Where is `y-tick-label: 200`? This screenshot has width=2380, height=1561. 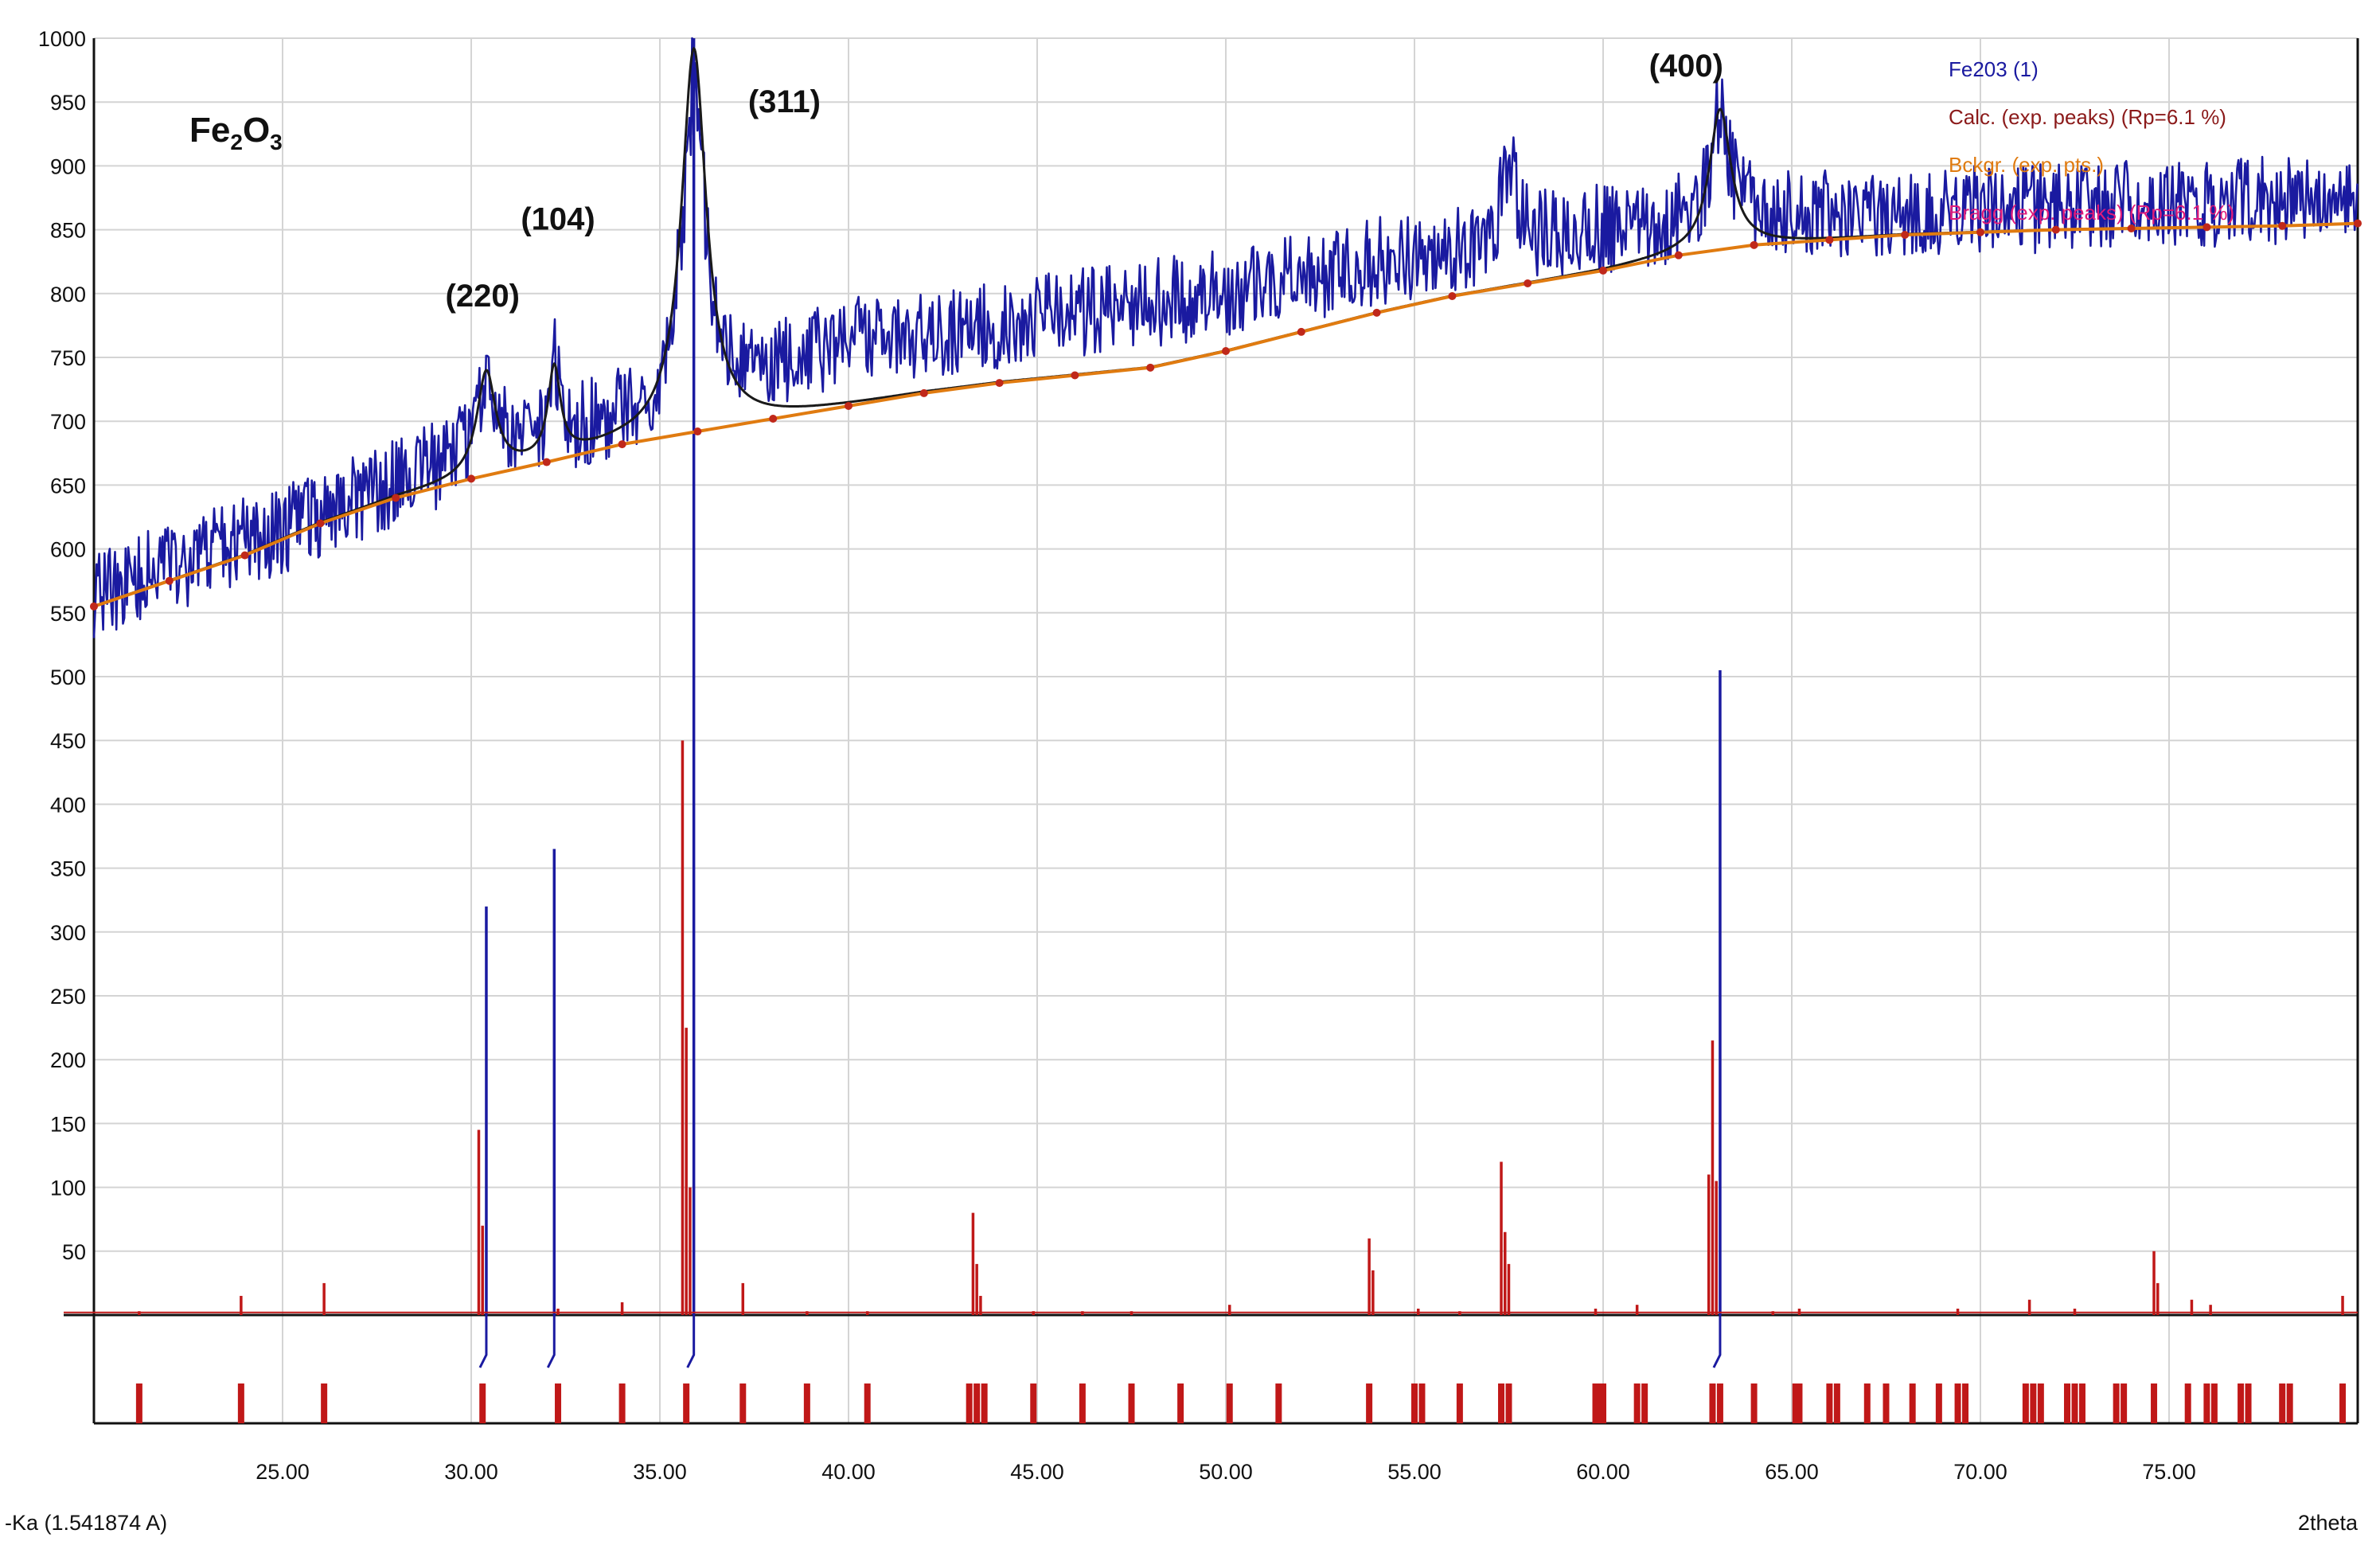 y-tick-label: 200 is located at coordinates (68, 1060).